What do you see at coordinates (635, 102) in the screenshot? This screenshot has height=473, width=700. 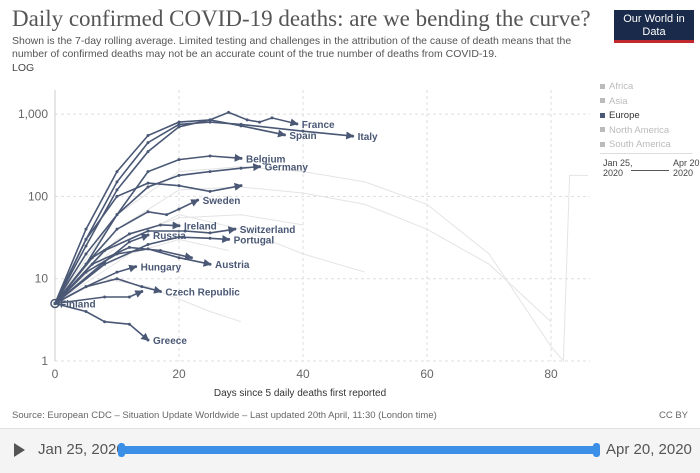 I see `legend-item-asia: Asia` at bounding box center [635, 102].